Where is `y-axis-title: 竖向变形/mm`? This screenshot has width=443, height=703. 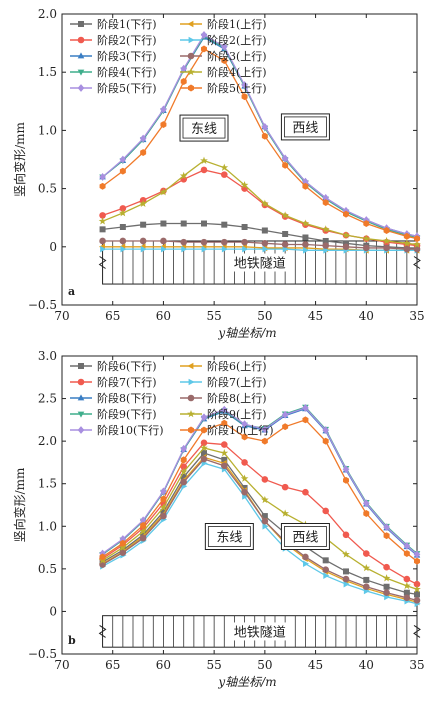
y-axis-title: 竖向变形/mm is located at coordinates (19, 158).